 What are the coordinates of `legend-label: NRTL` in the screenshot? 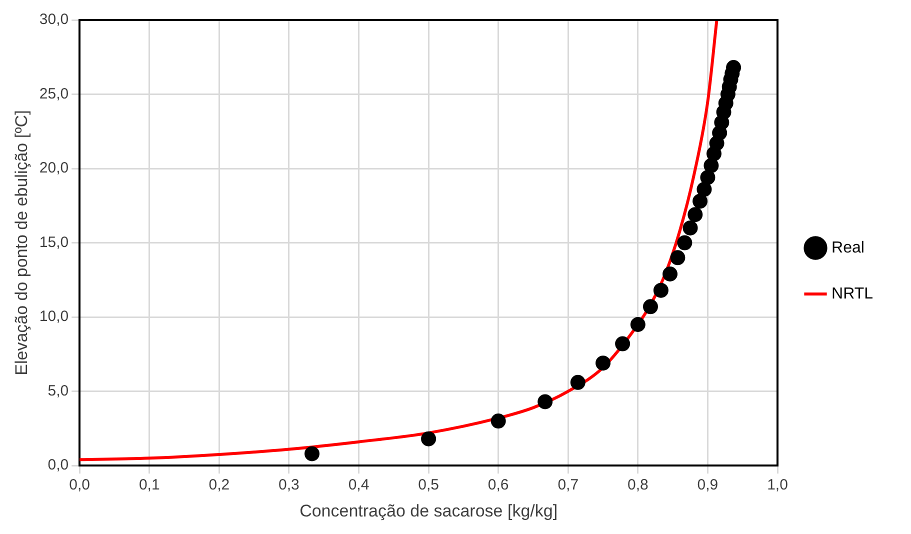 It's located at (853, 293).